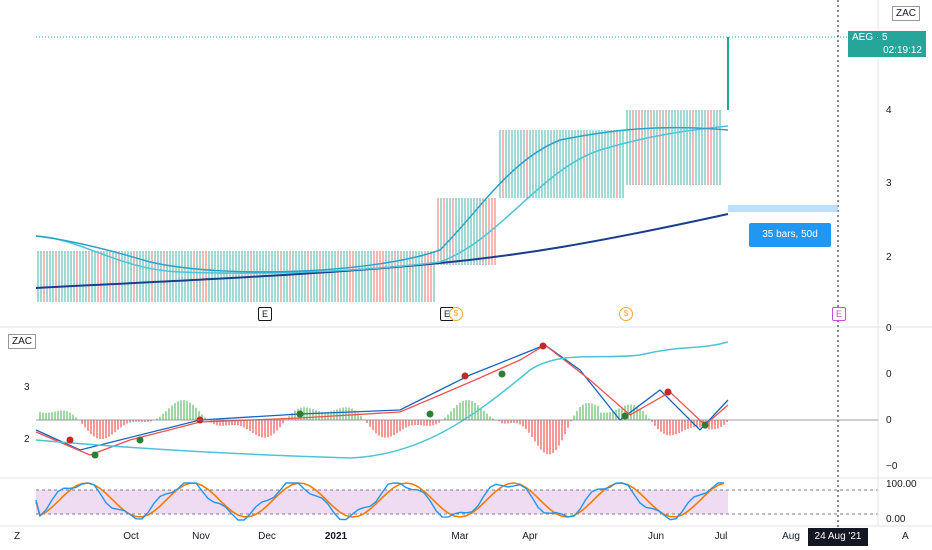 The height and width of the screenshot is (550, 932). Describe the element at coordinates (382, 251) in the screenshot. I see `long-moving-average-line` at that location.